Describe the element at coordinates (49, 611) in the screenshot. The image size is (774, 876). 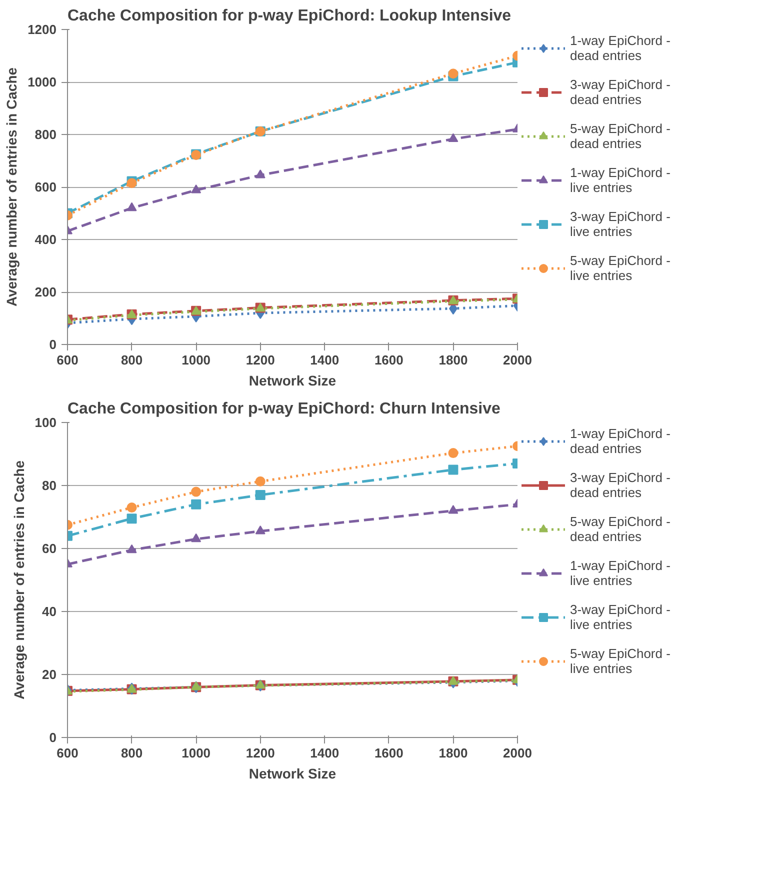
I see `y-tick-label: 40` at that location.